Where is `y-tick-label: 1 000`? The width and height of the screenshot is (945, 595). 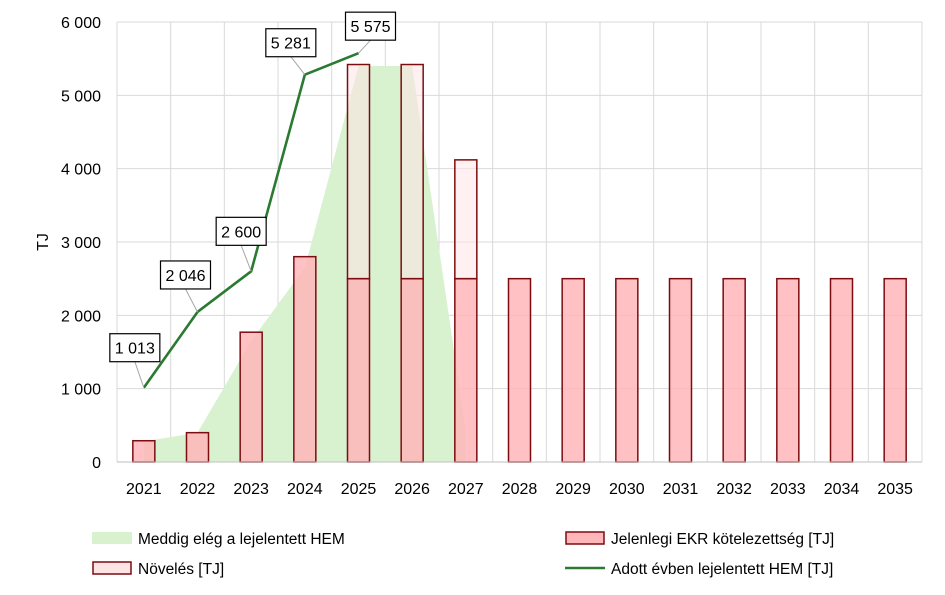
y-tick-label: 1 000 is located at coordinates (81, 390).